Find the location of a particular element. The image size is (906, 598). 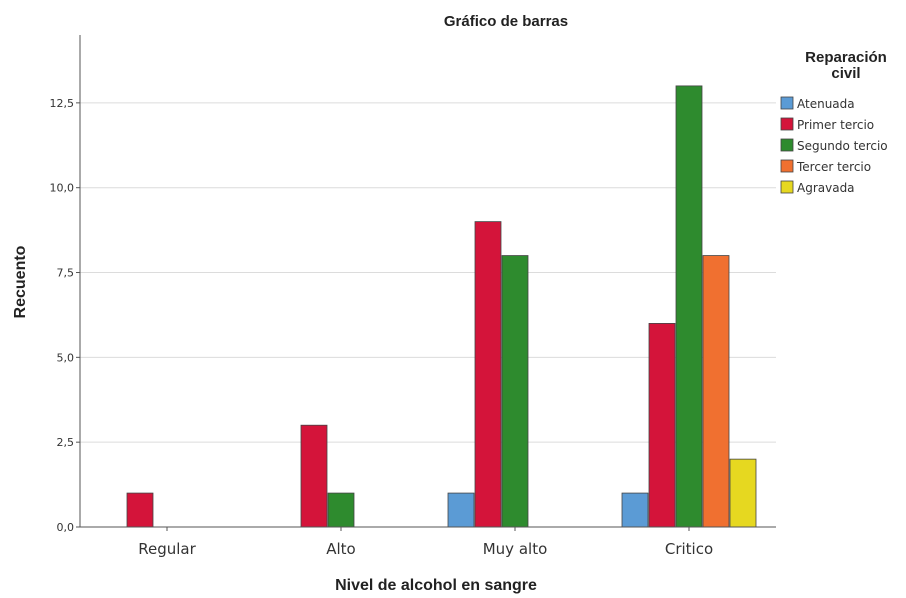

legend-label: Segundo tercio is located at coordinates (842, 146).